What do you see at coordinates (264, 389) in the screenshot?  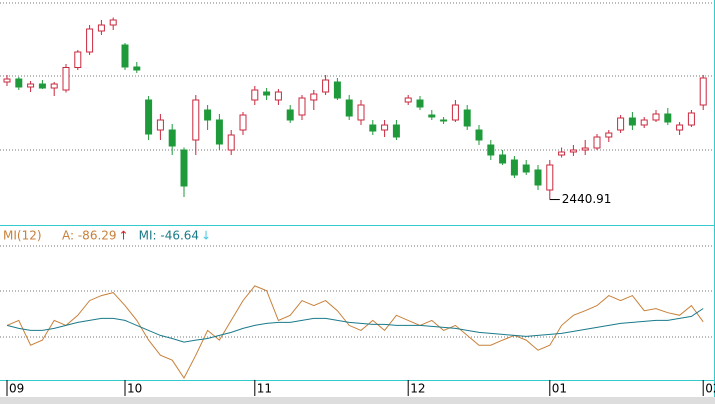 I see `x-tick-label: 11` at bounding box center [264, 389].